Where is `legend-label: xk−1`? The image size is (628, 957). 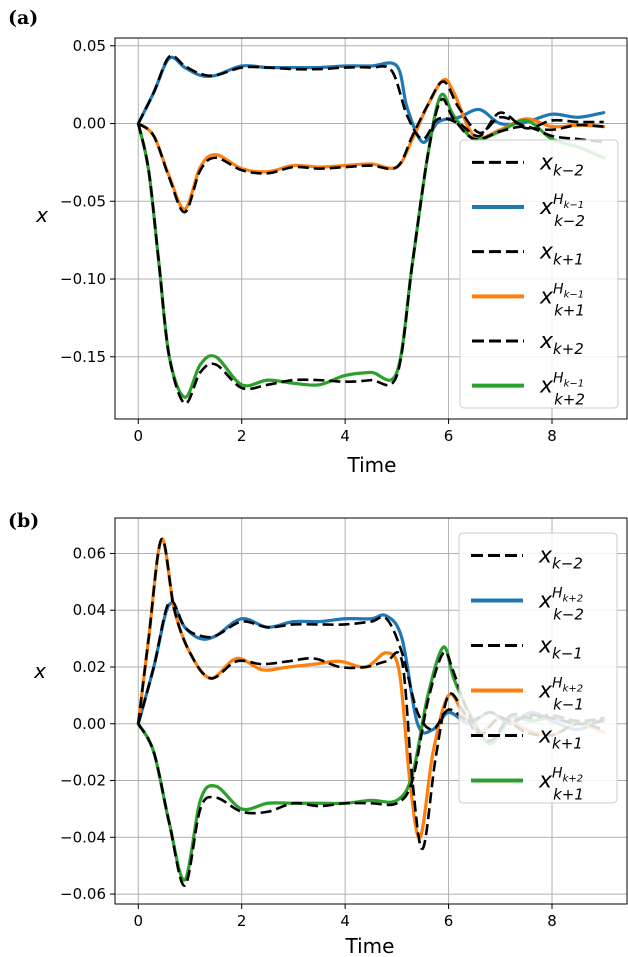
legend-label: xk−1 is located at coordinates (560, 648).